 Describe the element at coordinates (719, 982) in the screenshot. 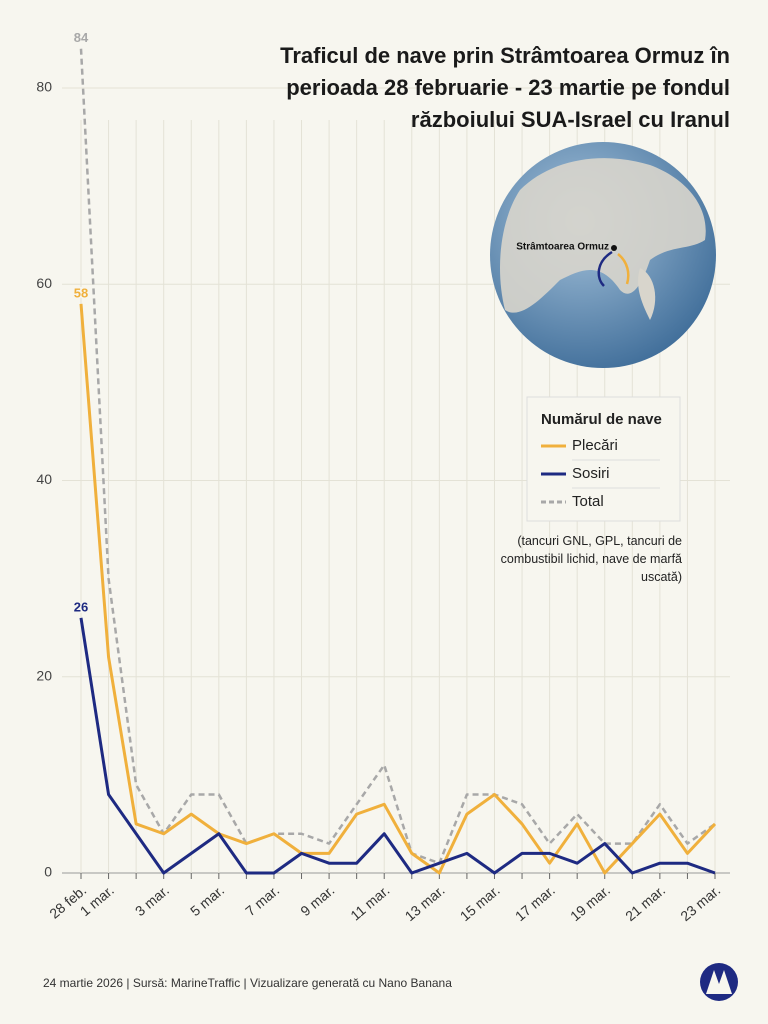

I see `logo` at that location.